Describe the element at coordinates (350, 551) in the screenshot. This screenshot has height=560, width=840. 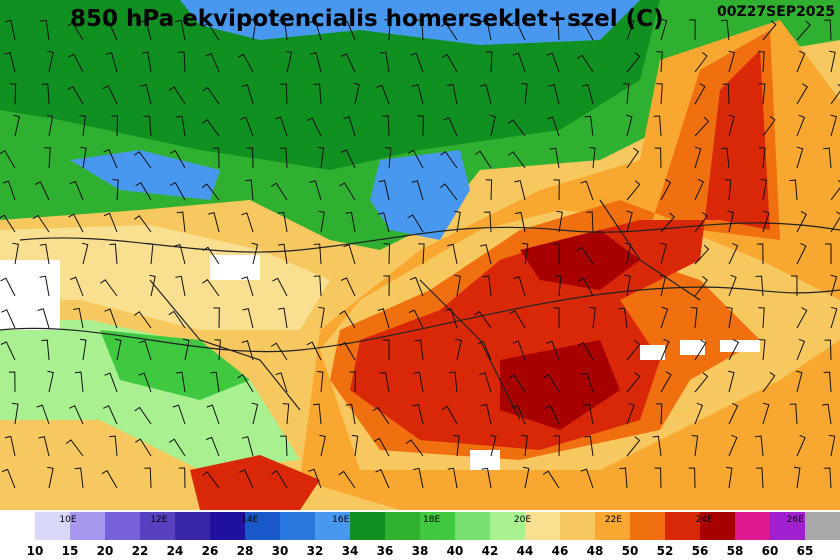
I see `level-label: 34` at that location.